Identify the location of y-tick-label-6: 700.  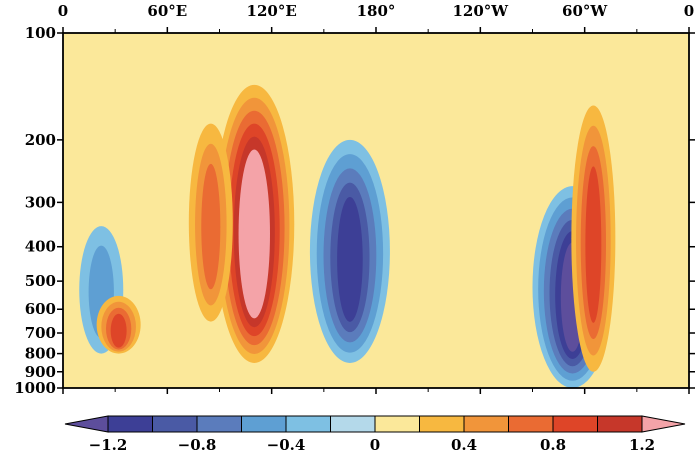
(40, 333).